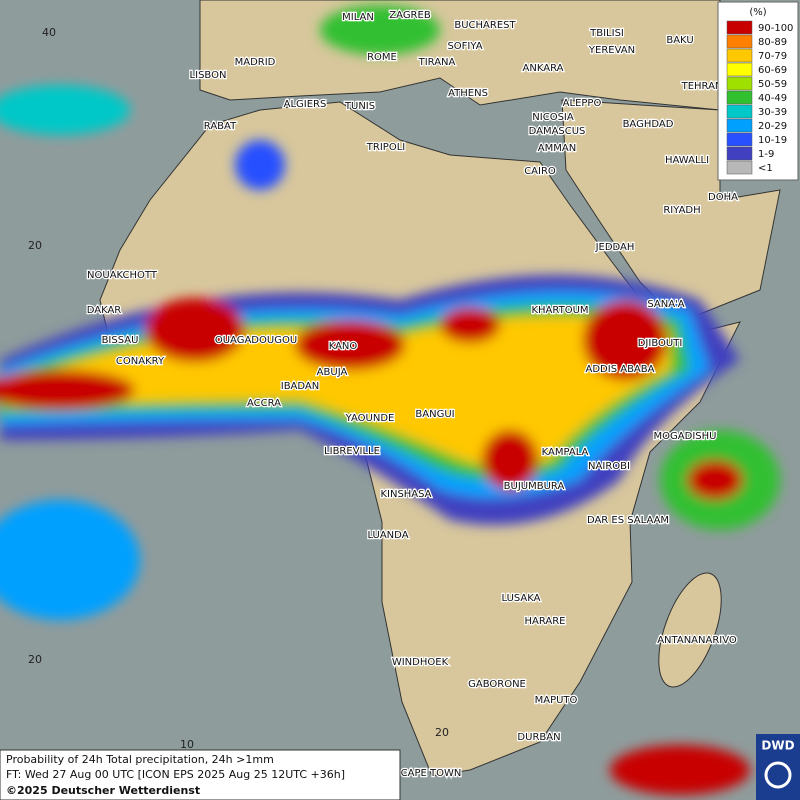 The image size is (800, 800). What do you see at coordinates (540, 171) in the screenshot?
I see `city-label: CAIRO` at bounding box center [540, 171].